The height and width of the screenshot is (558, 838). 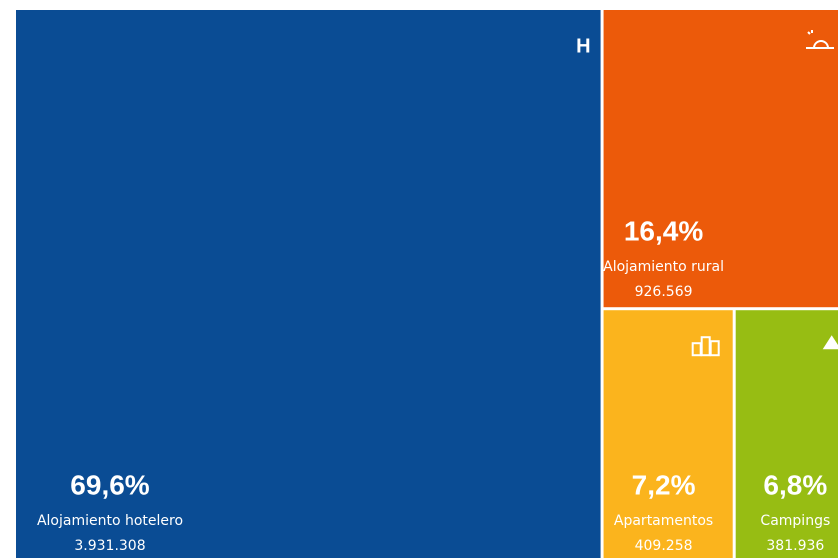 What do you see at coordinates (820, 39) in the screenshot?
I see `rural-icon` at bounding box center [820, 39].